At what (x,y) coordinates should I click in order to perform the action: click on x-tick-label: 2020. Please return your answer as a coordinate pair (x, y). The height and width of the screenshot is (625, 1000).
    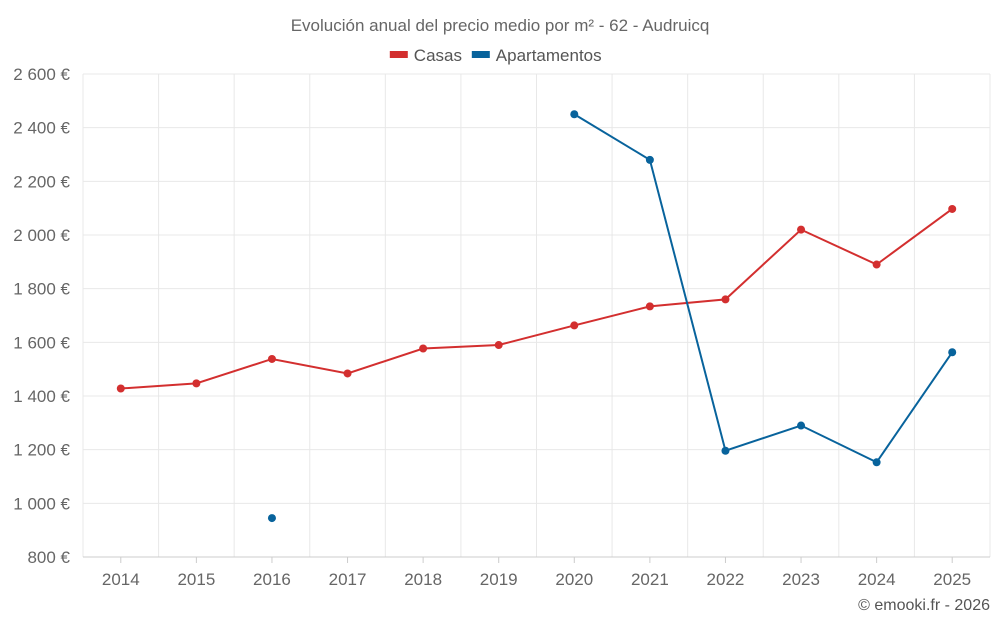
    Looking at the image, I should click on (574, 579).